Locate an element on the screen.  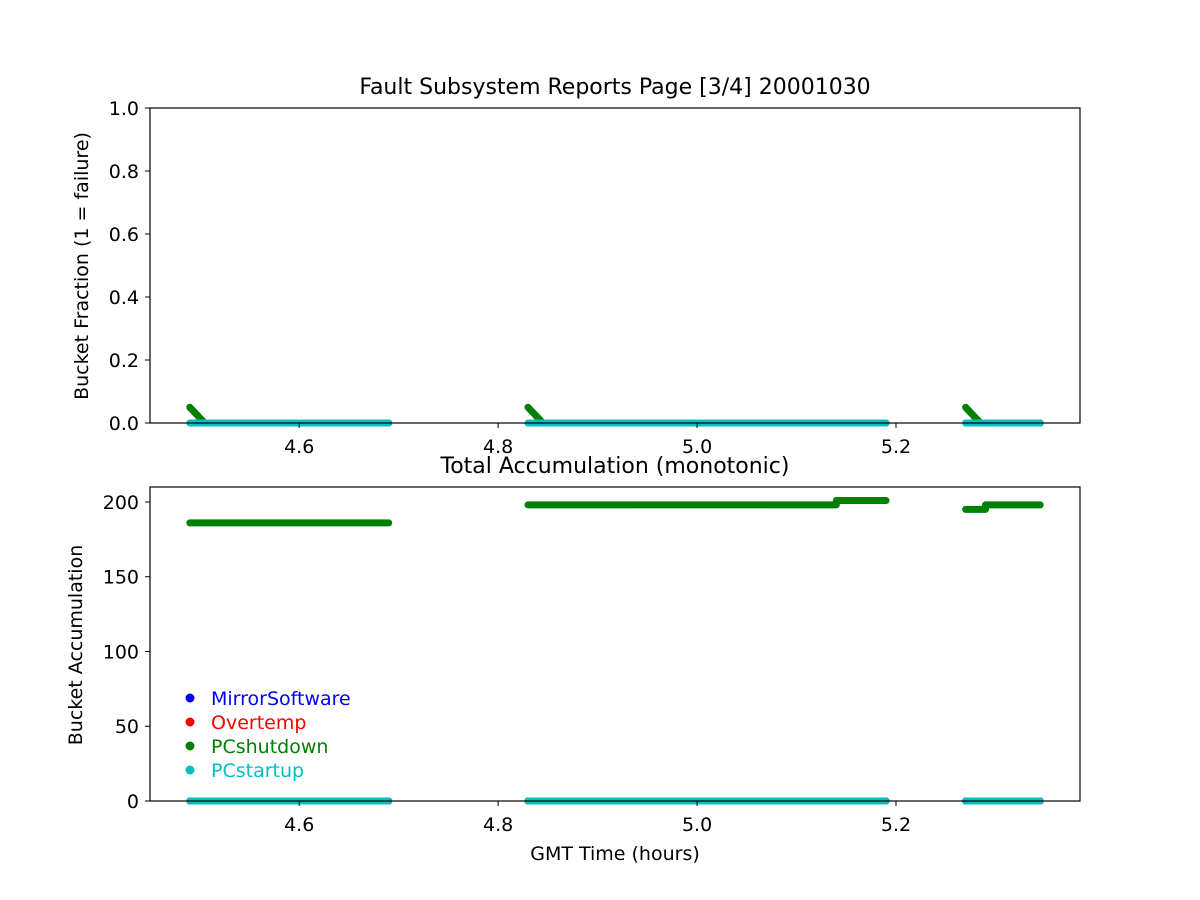
accumulation-y-tick-label: 0 is located at coordinates (133, 802).